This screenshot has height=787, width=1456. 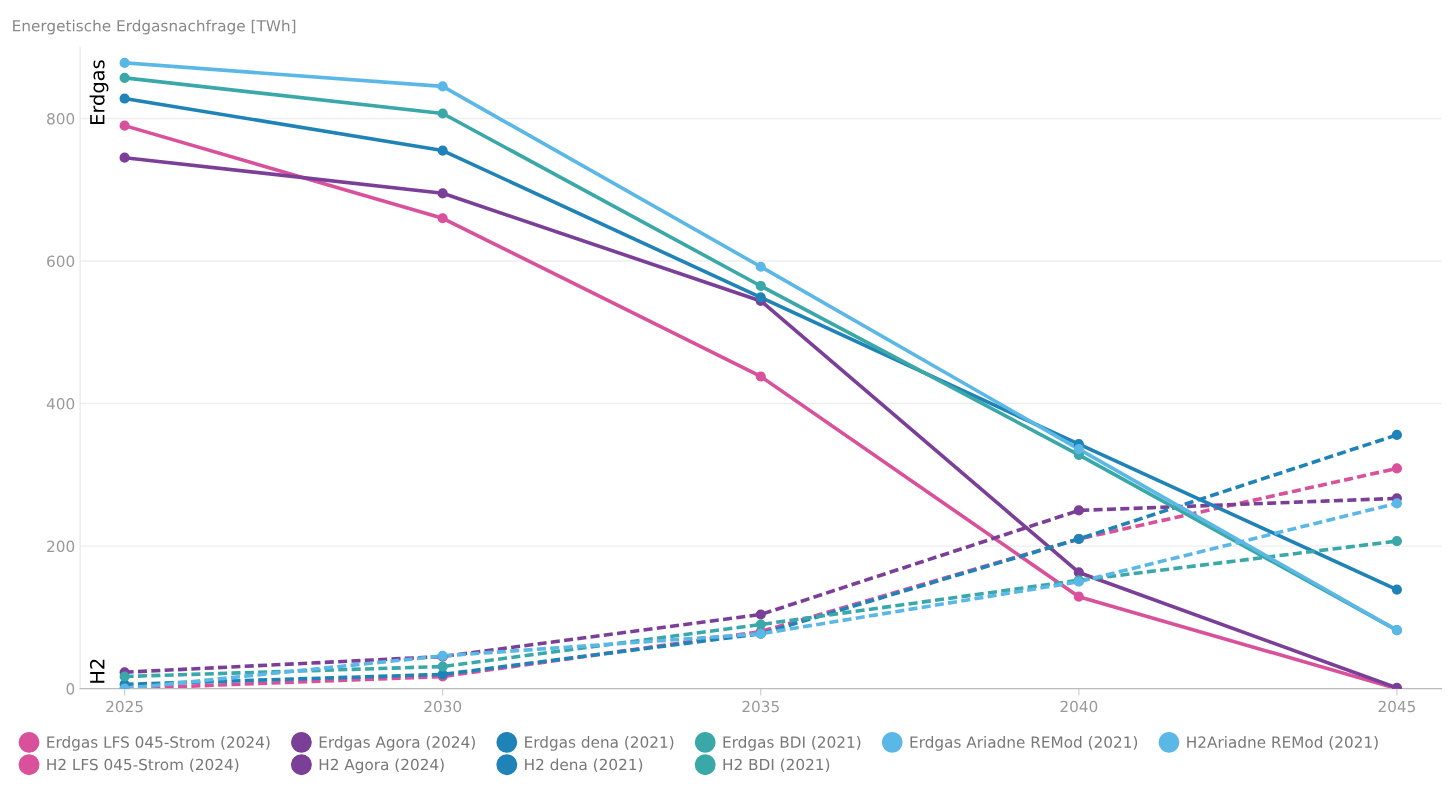 What do you see at coordinates (397, 743) in the screenshot?
I see `legend-label: Erdgas Agora (2024)` at bounding box center [397, 743].